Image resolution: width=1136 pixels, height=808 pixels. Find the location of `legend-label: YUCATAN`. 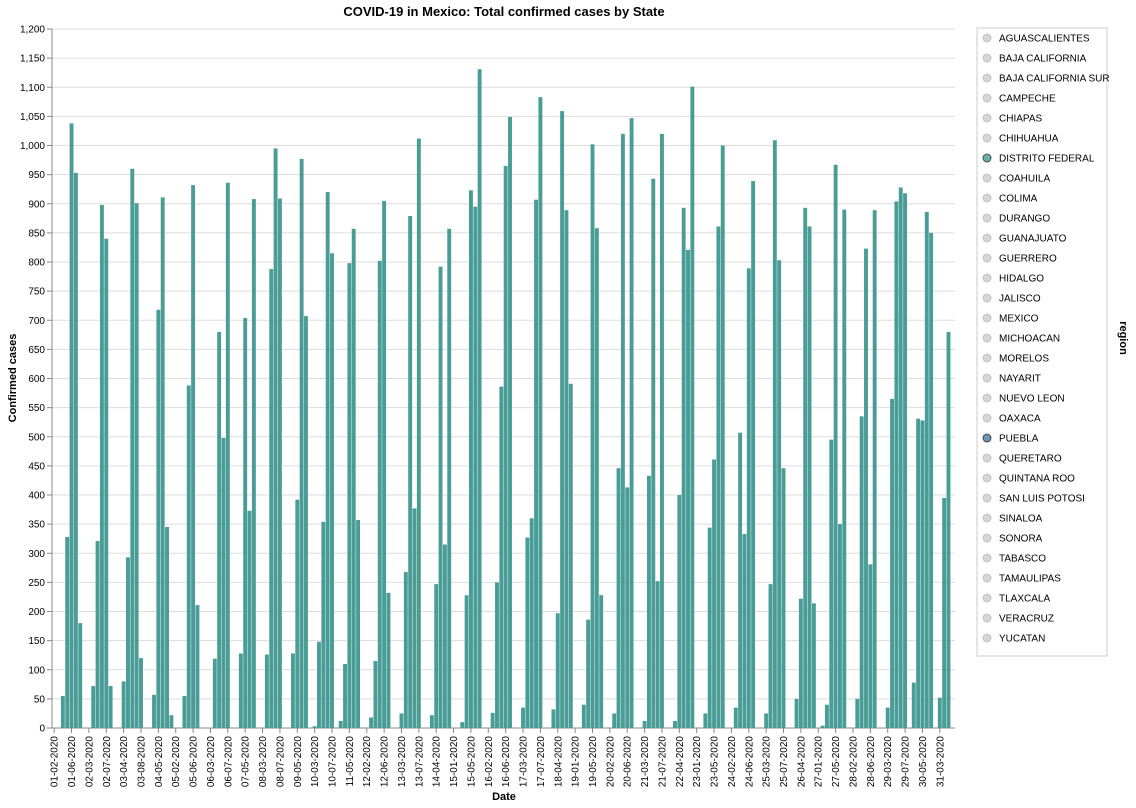

legend-label: YUCATAN is located at coordinates (1022, 639).